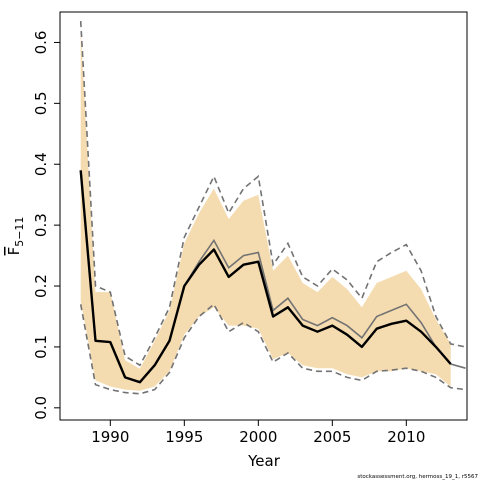 This screenshot has width=480, height=480. What do you see at coordinates (264, 461) in the screenshot?
I see `x-axis-title: Year` at bounding box center [264, 461].